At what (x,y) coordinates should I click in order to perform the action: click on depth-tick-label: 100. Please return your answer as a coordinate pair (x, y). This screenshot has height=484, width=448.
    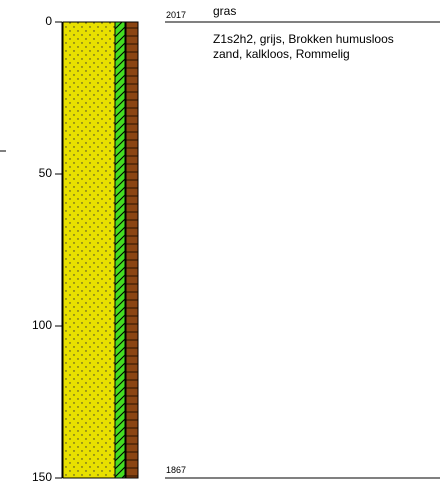
    Looking at the image, I should click on (41, 325).